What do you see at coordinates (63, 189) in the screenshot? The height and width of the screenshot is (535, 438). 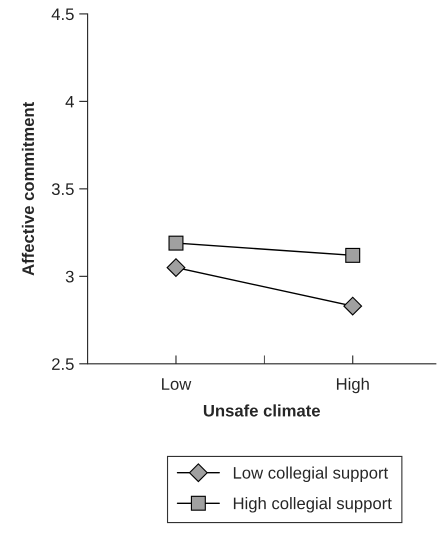 I see `y-tick-label: 3.5` at bounding box center [63, 189].